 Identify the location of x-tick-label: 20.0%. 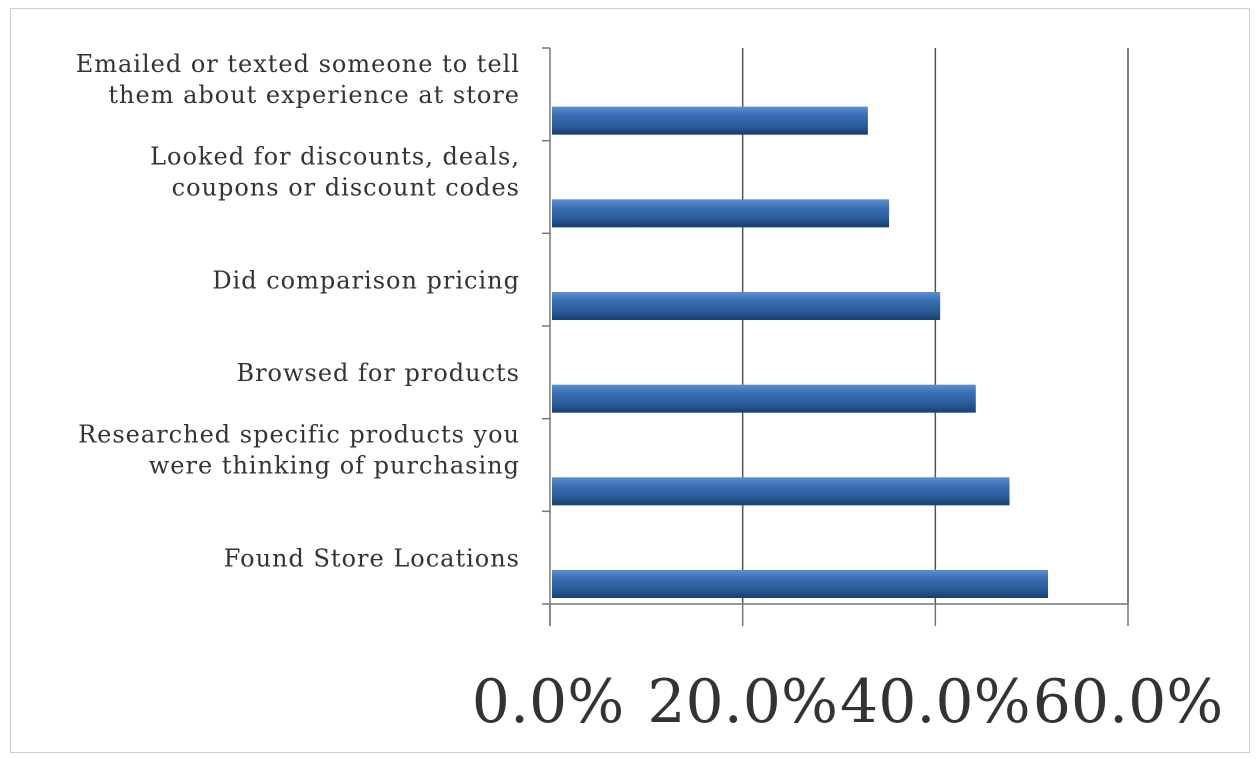
(742, 702).